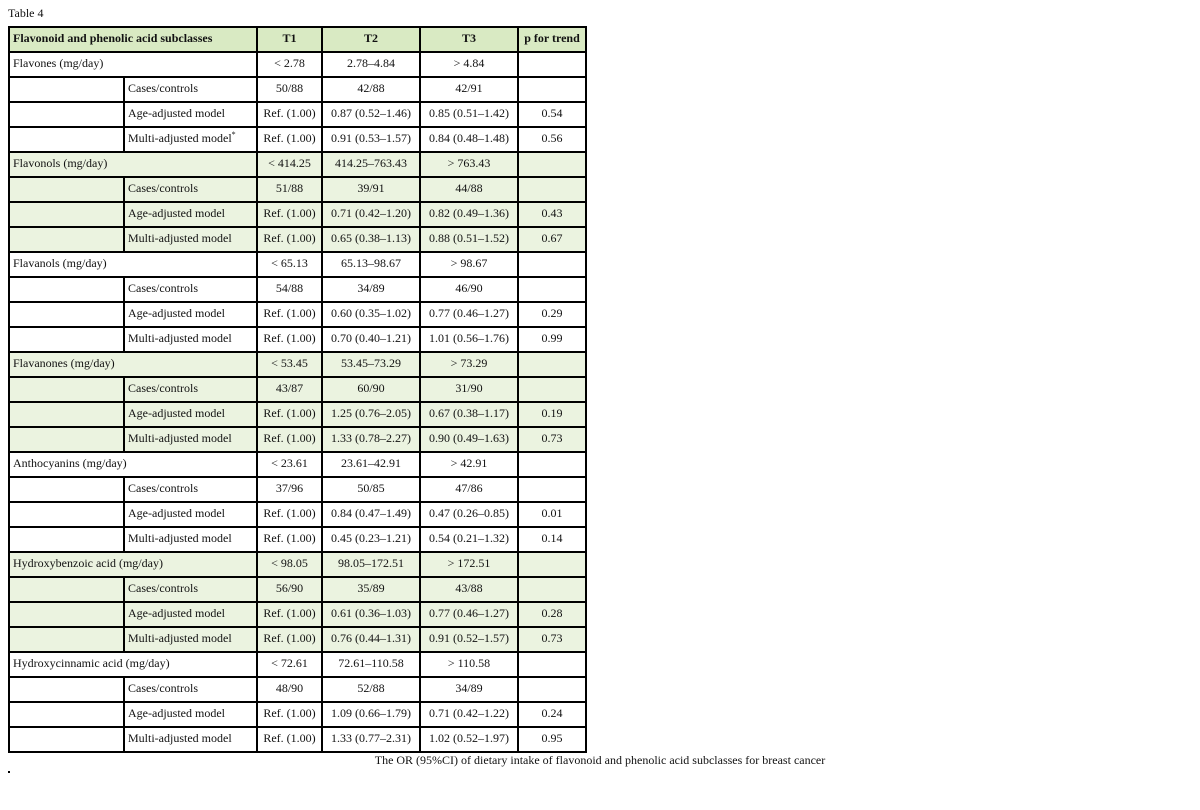 The image size is (1200, 810). Describe the element at coordinates (371, 289) in the screenshot. I see `value-t2: 34/89` at that location.